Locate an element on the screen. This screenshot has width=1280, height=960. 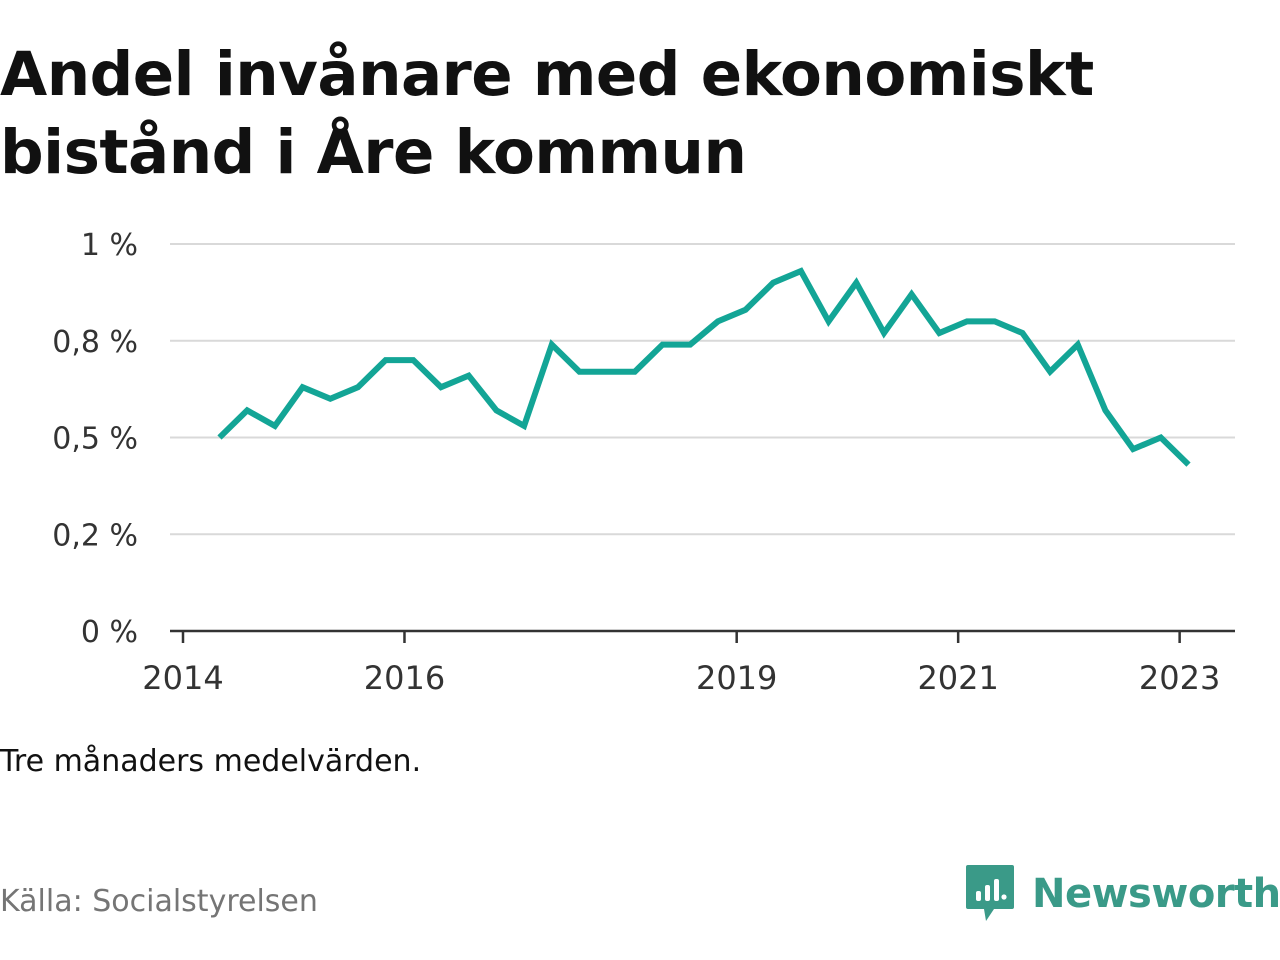
brand-name: Newsworthy is located at coordinates (1156, 894).